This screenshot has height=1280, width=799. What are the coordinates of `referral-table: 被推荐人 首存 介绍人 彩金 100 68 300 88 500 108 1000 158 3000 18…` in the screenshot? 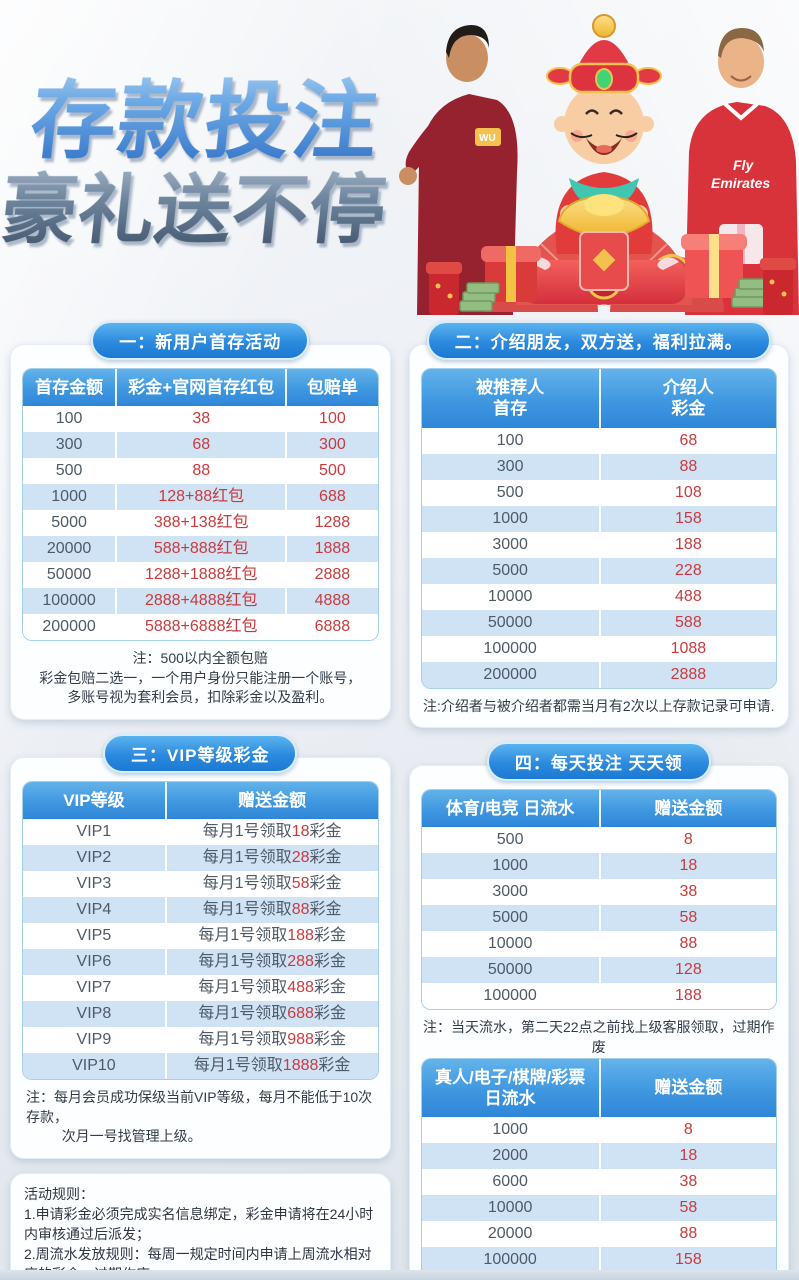 It's located at (598, 528).